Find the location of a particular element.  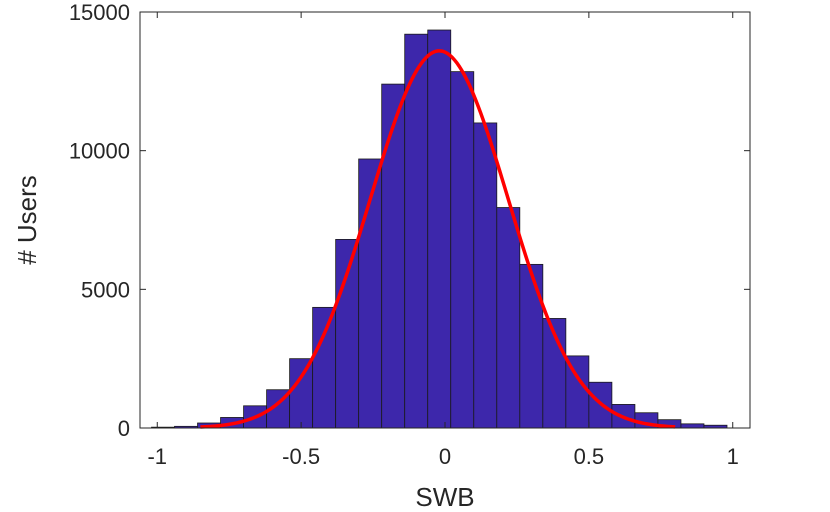

y-tick-label: 5000 is located at coordinates (105, 289).